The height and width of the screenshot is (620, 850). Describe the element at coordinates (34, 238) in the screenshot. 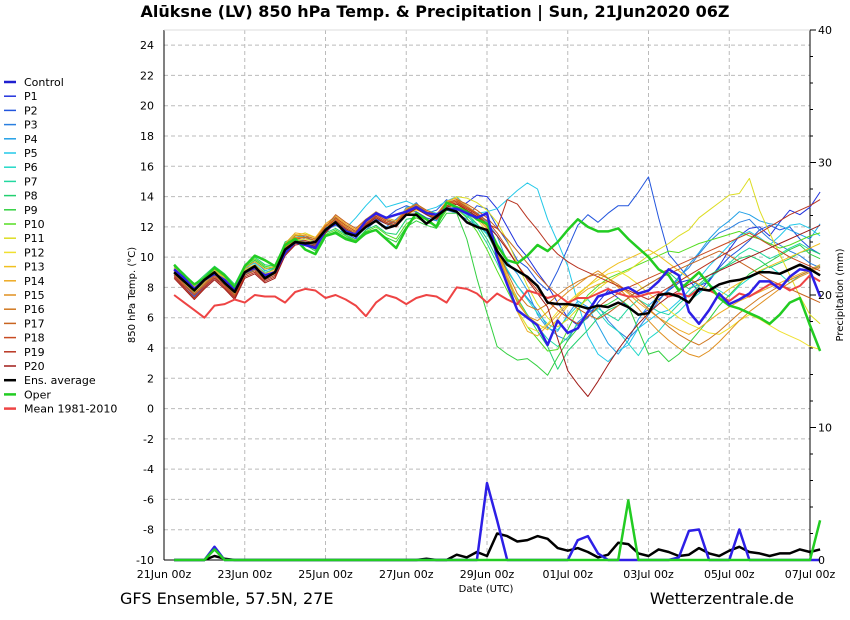

I see `legend-label: P11` at that location.